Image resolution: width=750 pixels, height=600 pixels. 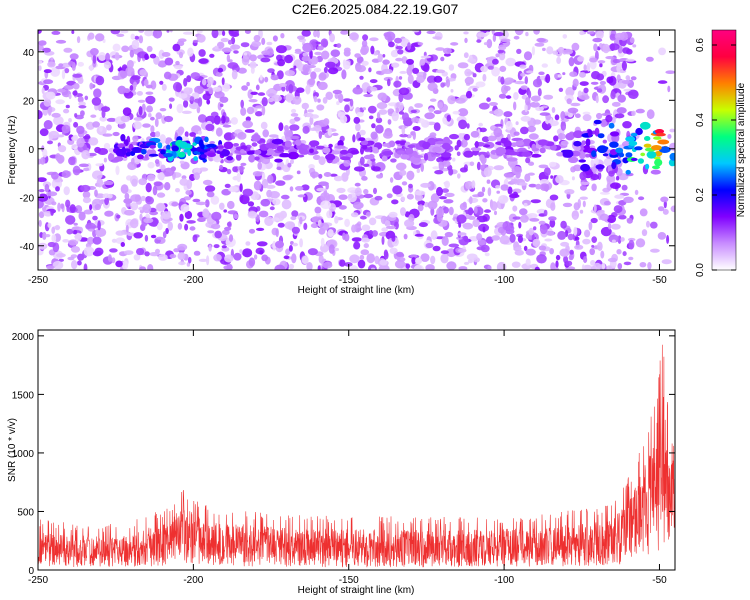 What do you see at coordinates (349, 280) in the screenshot?
I see `spectrogram-x-tick-label: -150` at bounding box center [349, 280].